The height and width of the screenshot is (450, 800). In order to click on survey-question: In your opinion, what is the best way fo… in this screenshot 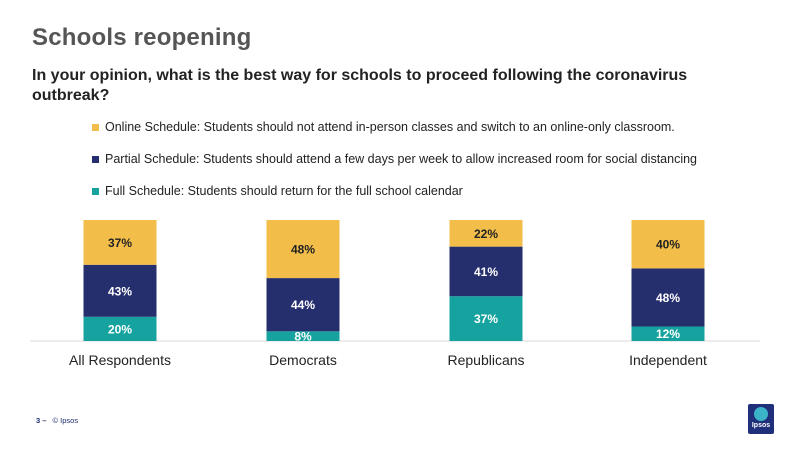, I will do `click(360, 85)`.